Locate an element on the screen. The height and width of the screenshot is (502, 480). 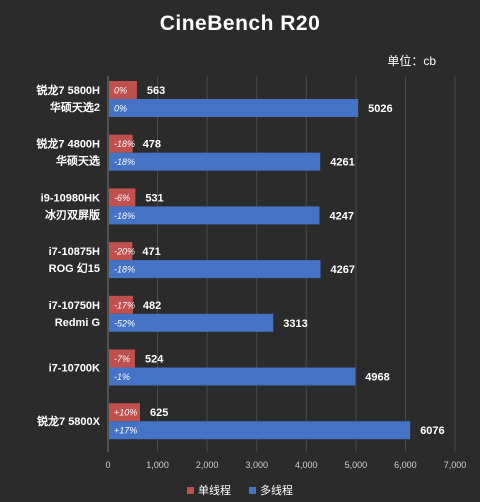
bar-value-label-multi: 3313 is located at coordinates (295, 324).